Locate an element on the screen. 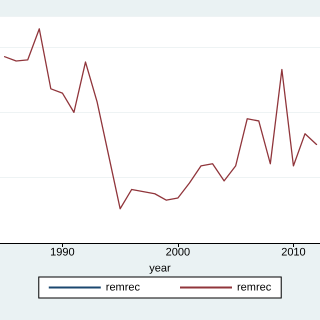  x-tick-label: 2010 is located at coordinates (293, 252).